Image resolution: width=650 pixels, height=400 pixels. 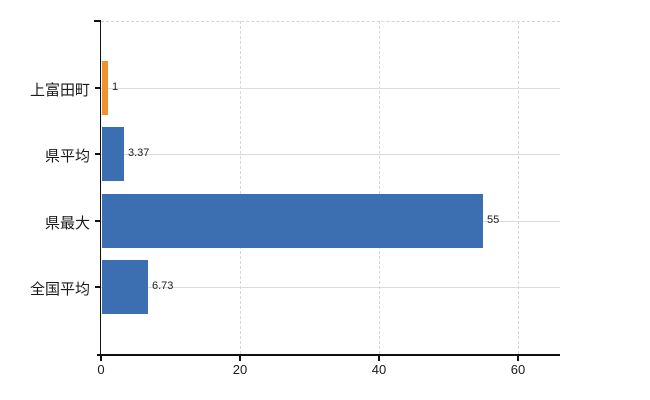 What do you see at coordinates (328, 355) in the screenshot?
I see `x-axis-line` at bounding box center [328, 355].